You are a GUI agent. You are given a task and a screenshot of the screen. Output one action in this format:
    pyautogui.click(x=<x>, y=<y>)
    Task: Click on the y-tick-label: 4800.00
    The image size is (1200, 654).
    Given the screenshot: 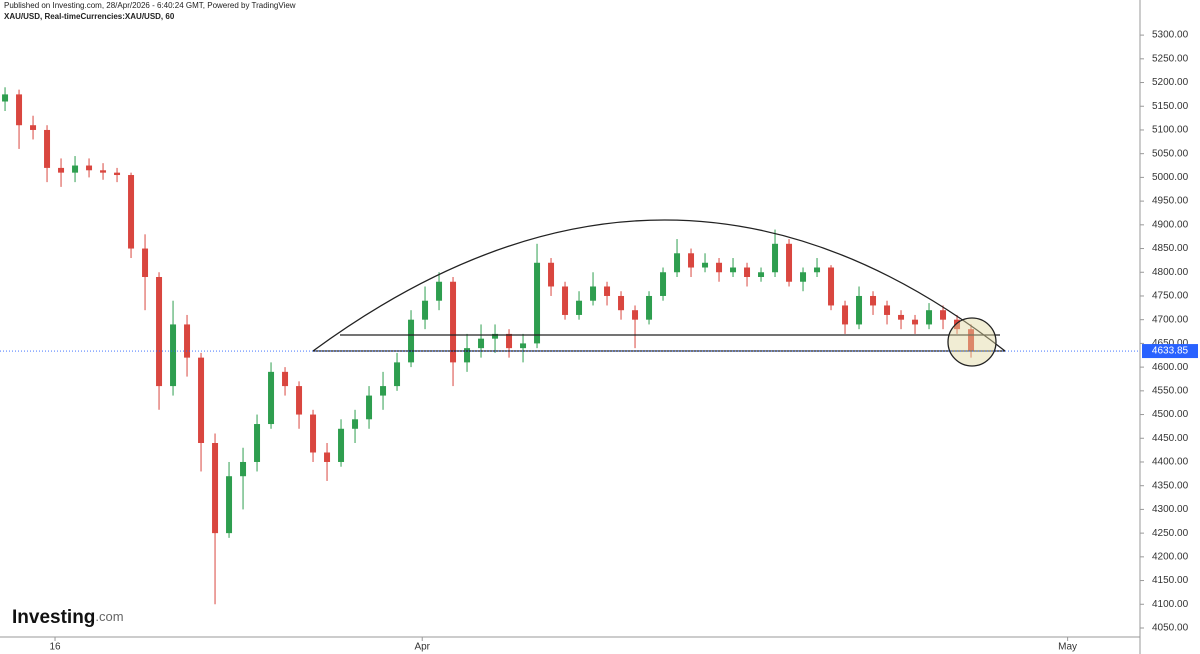 What is the action you would take?
    pyautogui.click(x=1170, y=272)
    